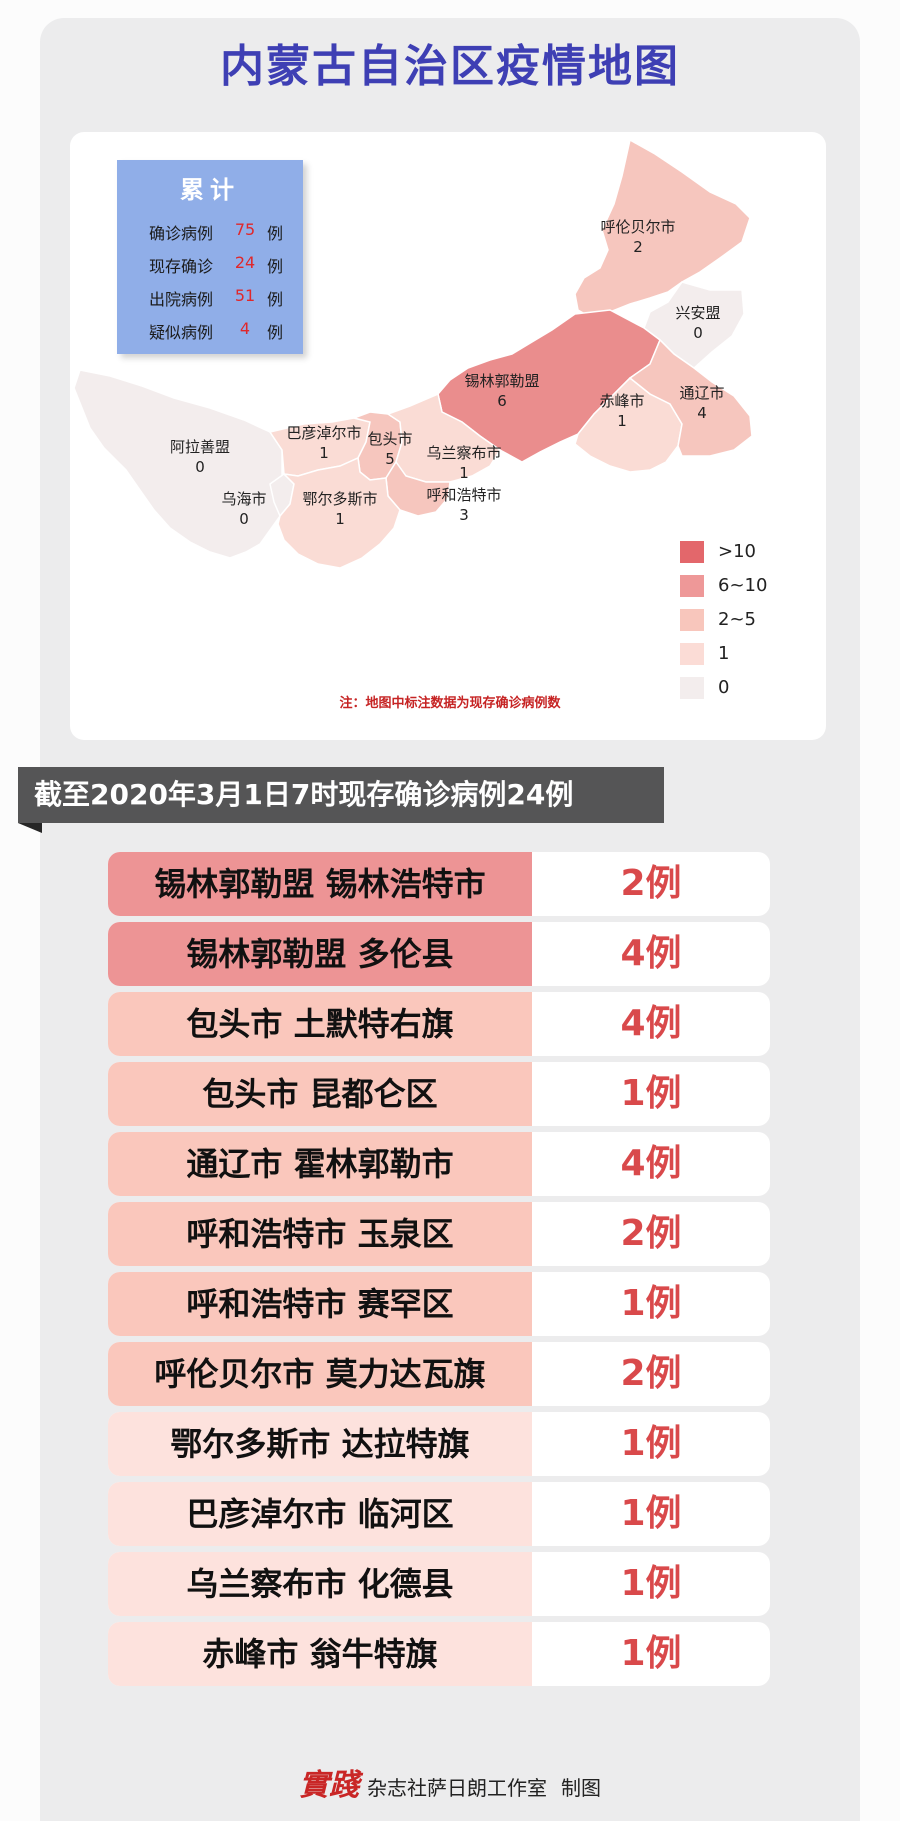 The image size is (900, 1821). I want to click on case-location: 包头市 昆都仑区, so click(320, 1094).